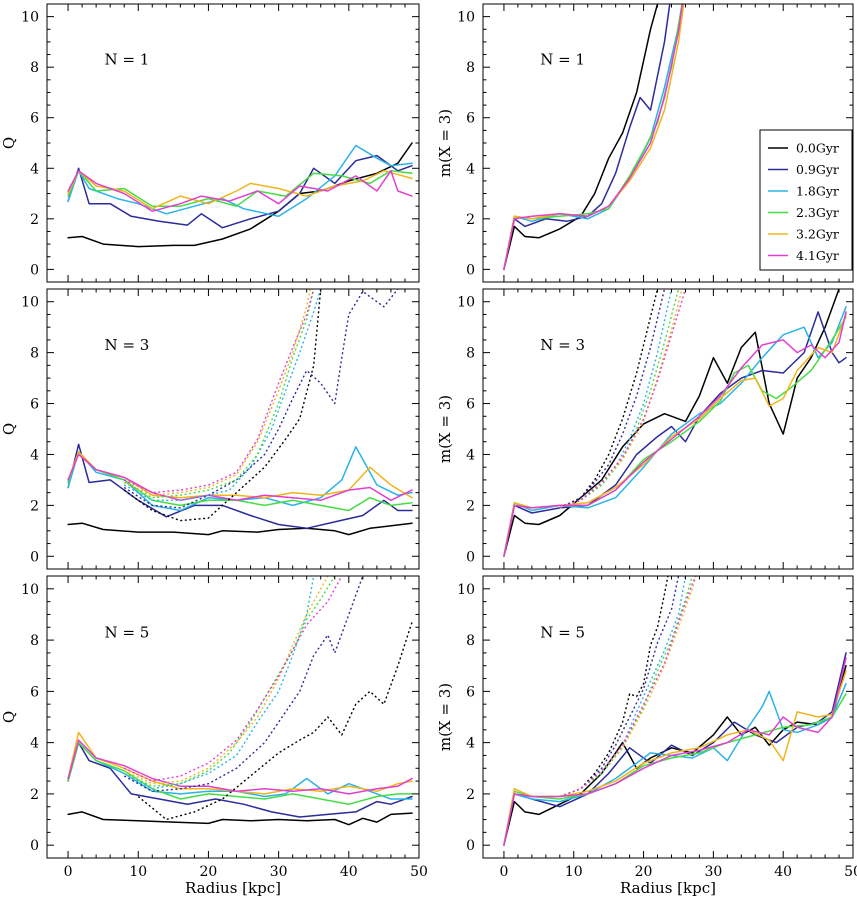 This screenshot has height=899, width=857. What do you see at coordinates (850, 872) in the screenshot?
I see `x-tick-label: 50` at bounding box center [850, 872].